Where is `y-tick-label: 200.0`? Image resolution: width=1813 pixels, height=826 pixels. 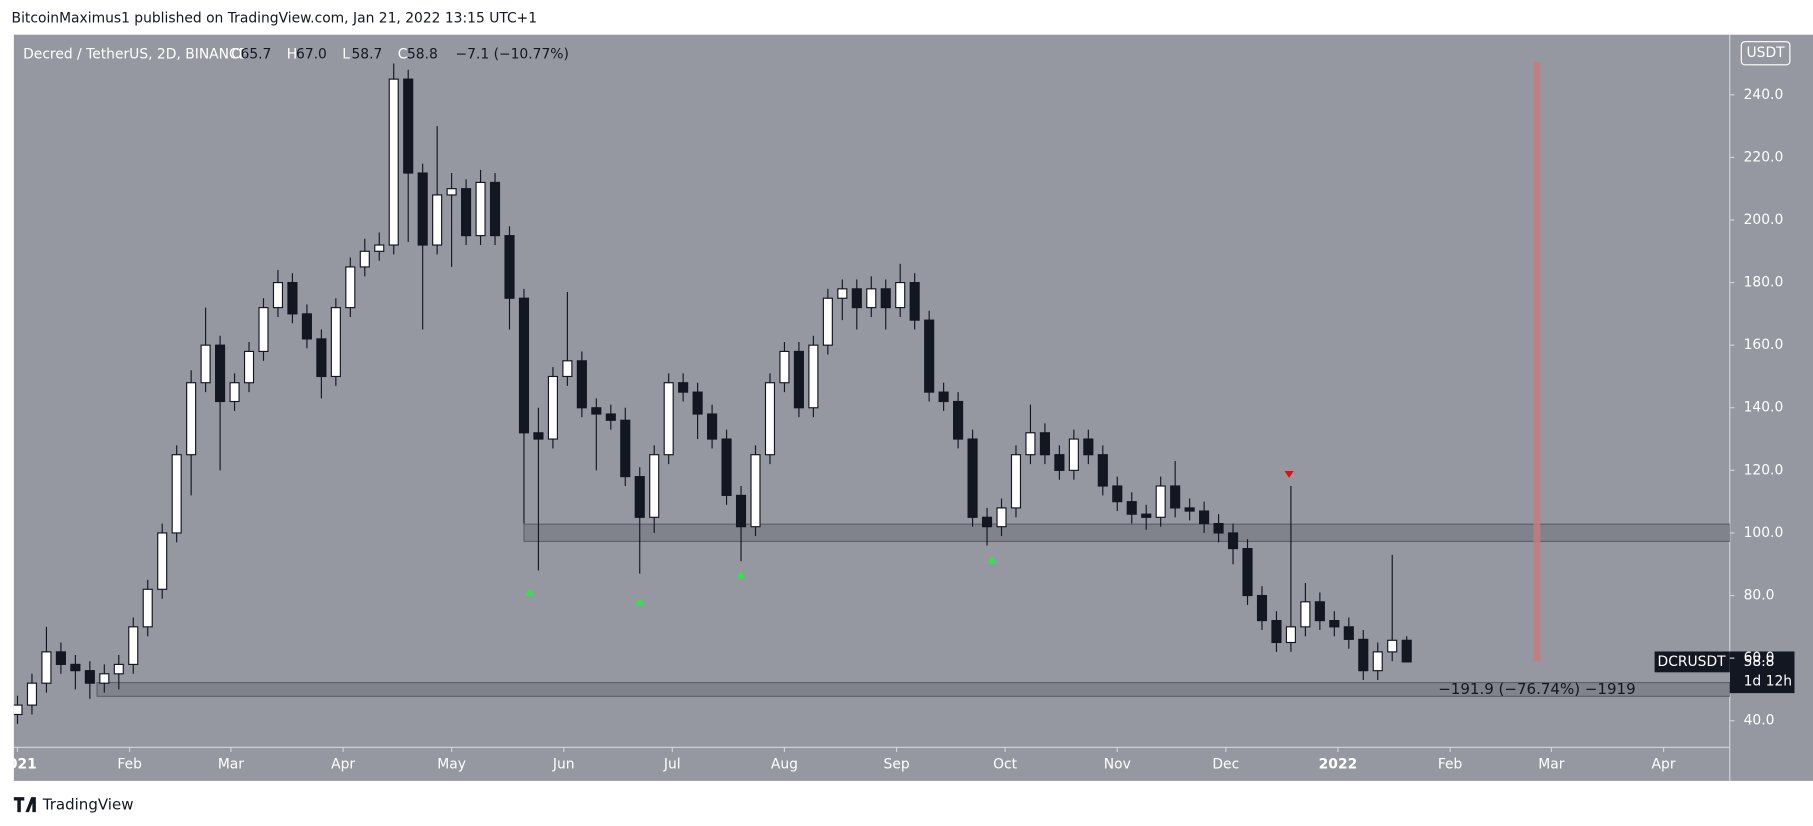
y-tick-label: 200.0 is located at coordinates (1764, 220).